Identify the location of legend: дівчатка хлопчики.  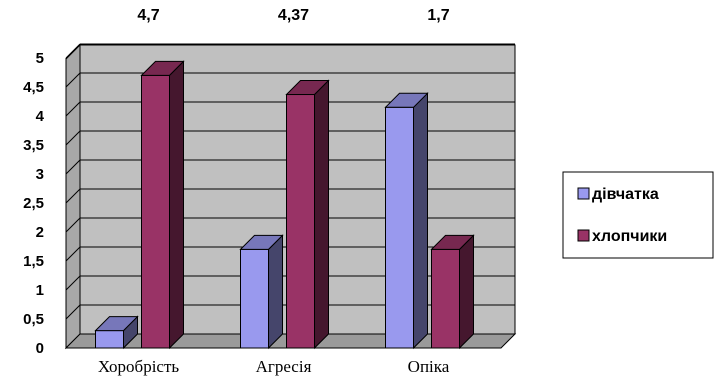
(638, 215).